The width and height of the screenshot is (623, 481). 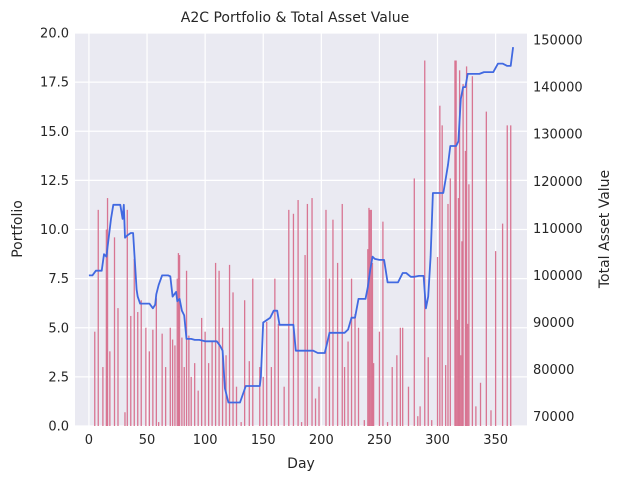 What do you see at coordinates (295, 18) in the screenshot?
I see `chart-title: A2C Portfolio & Total Asset Value` at bounding box center [295, 18].